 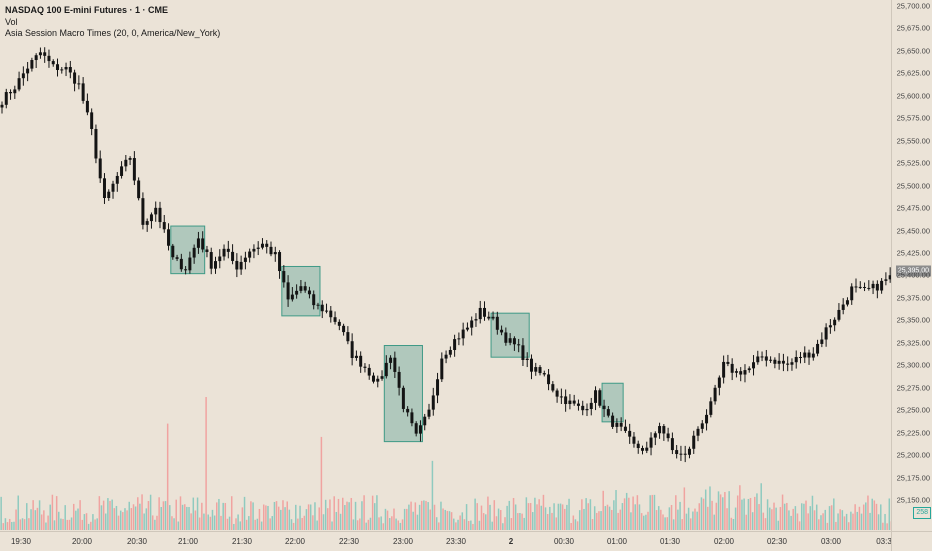 I want to click on price-tick-label: 25,300.00, so click(x=913, y=365).